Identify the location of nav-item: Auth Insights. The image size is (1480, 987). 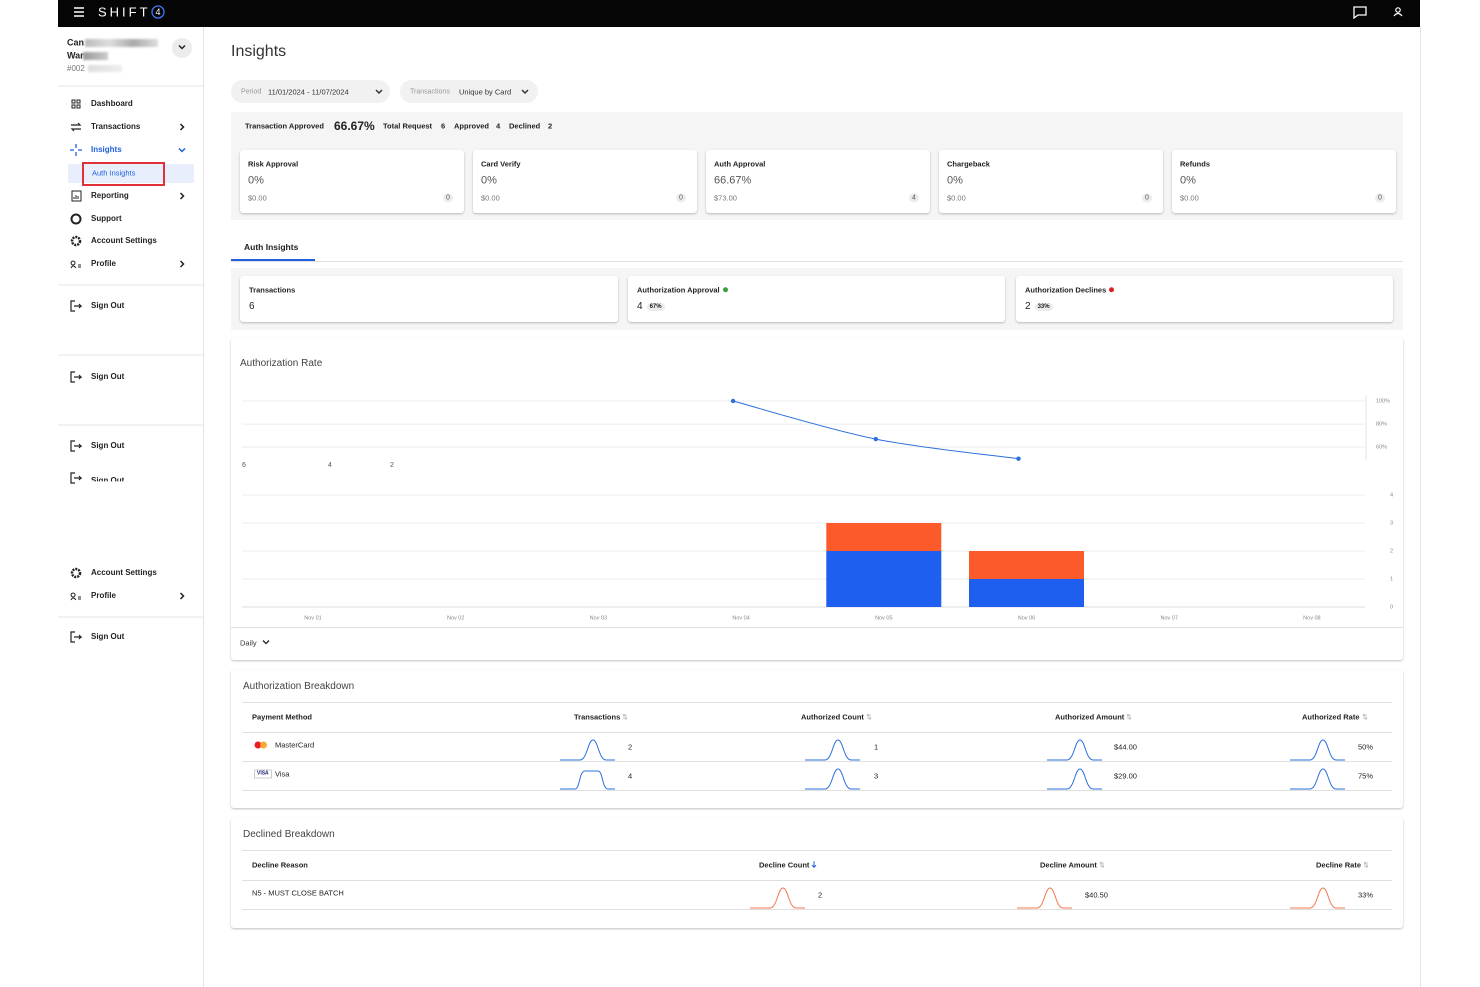
(114, 173).